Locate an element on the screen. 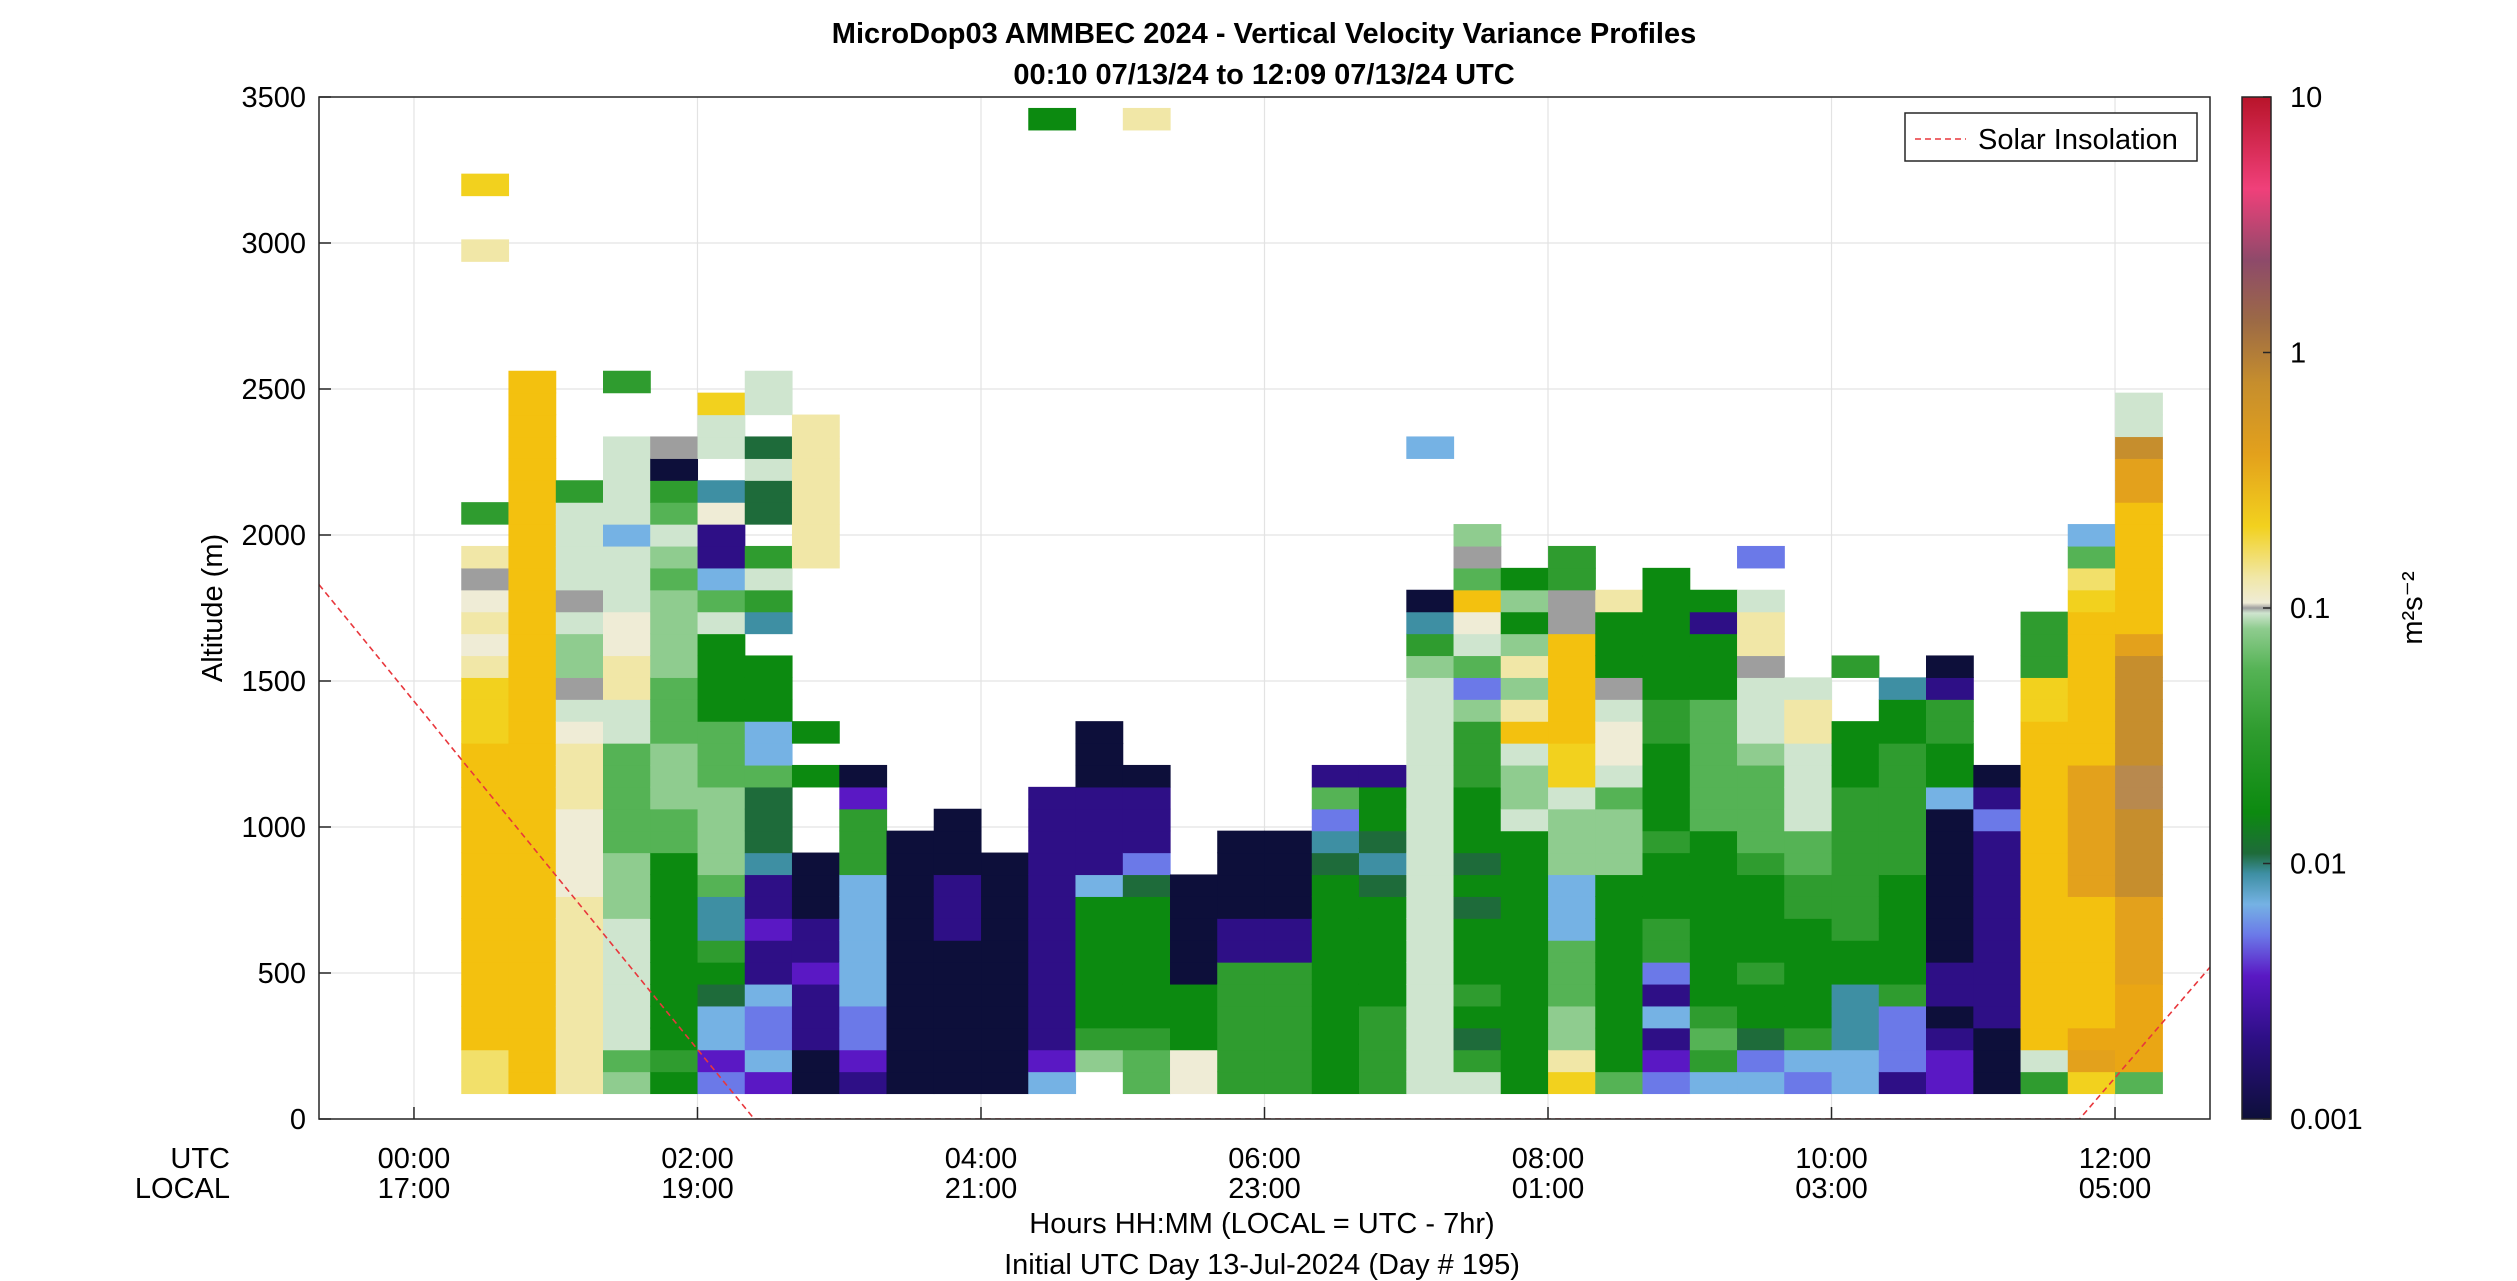 This screenshot has height=1281, width=2517. x-tick-label-utc: 02:00 is located at coordinates (697, 1159).